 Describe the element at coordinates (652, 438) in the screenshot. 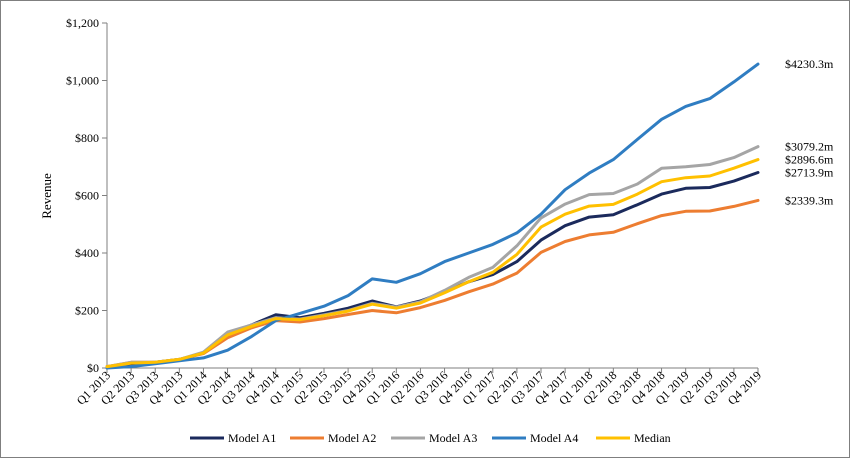

I see `legend-label-median: Median` at that location.